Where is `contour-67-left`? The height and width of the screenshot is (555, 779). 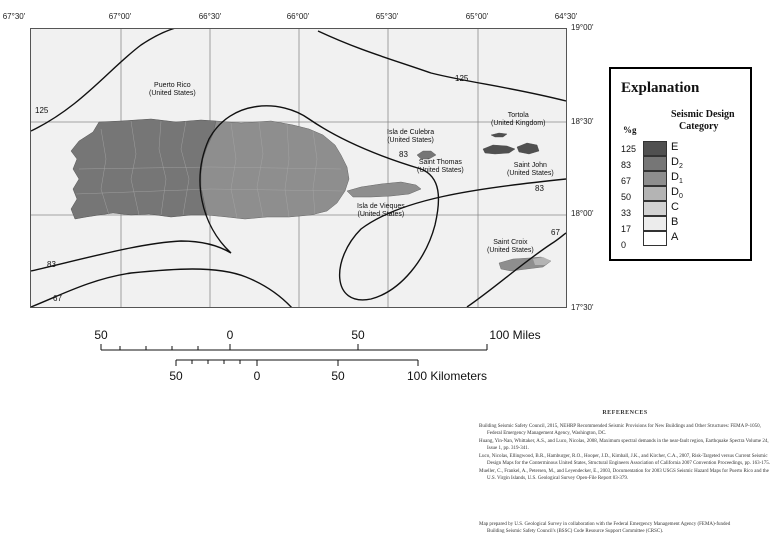 contour-67-left is located at coordinates (162, 287).